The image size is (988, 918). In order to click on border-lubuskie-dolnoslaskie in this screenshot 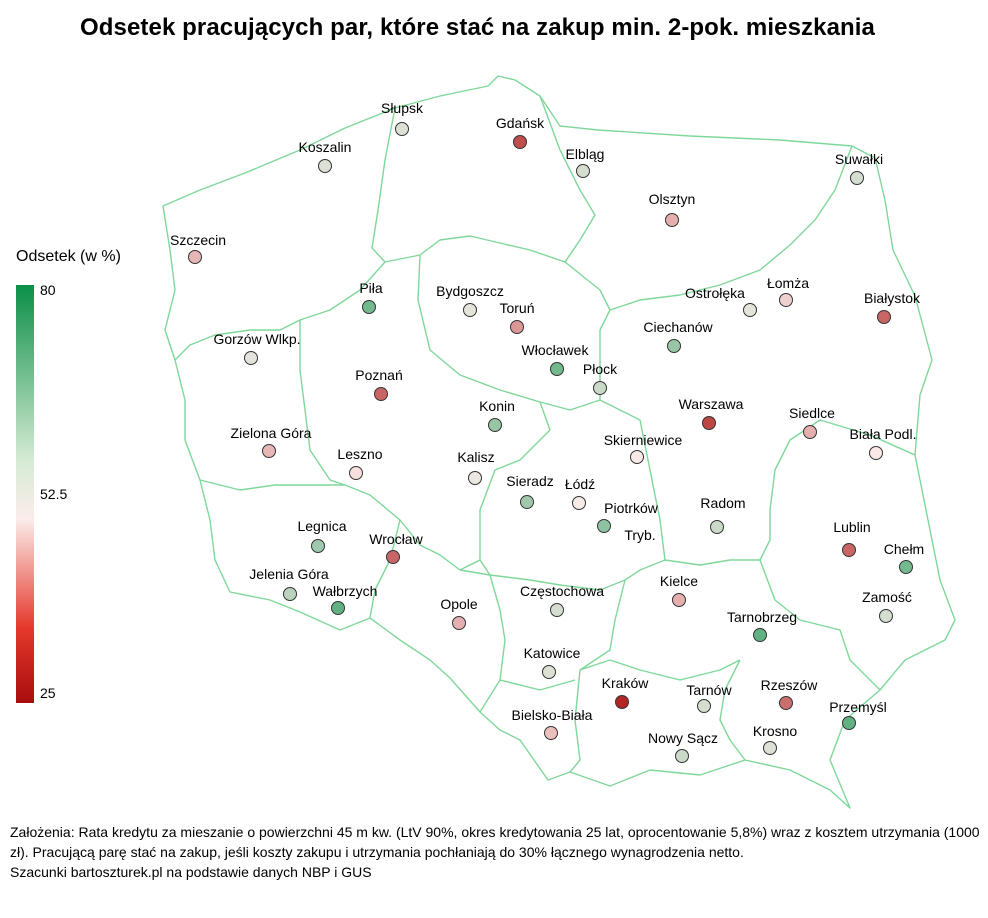, I will do `click(272, 485)`.